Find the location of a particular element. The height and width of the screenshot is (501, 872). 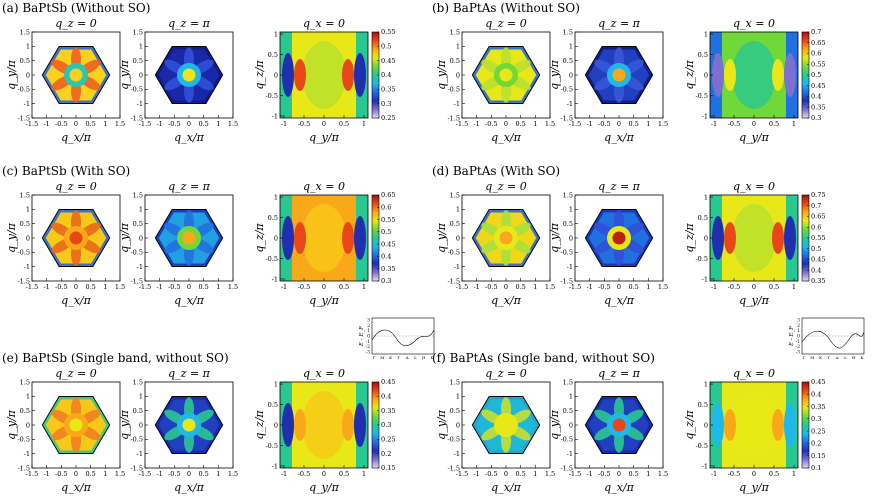

map-title: q_z = 0 is located at coordinates (76, 23).